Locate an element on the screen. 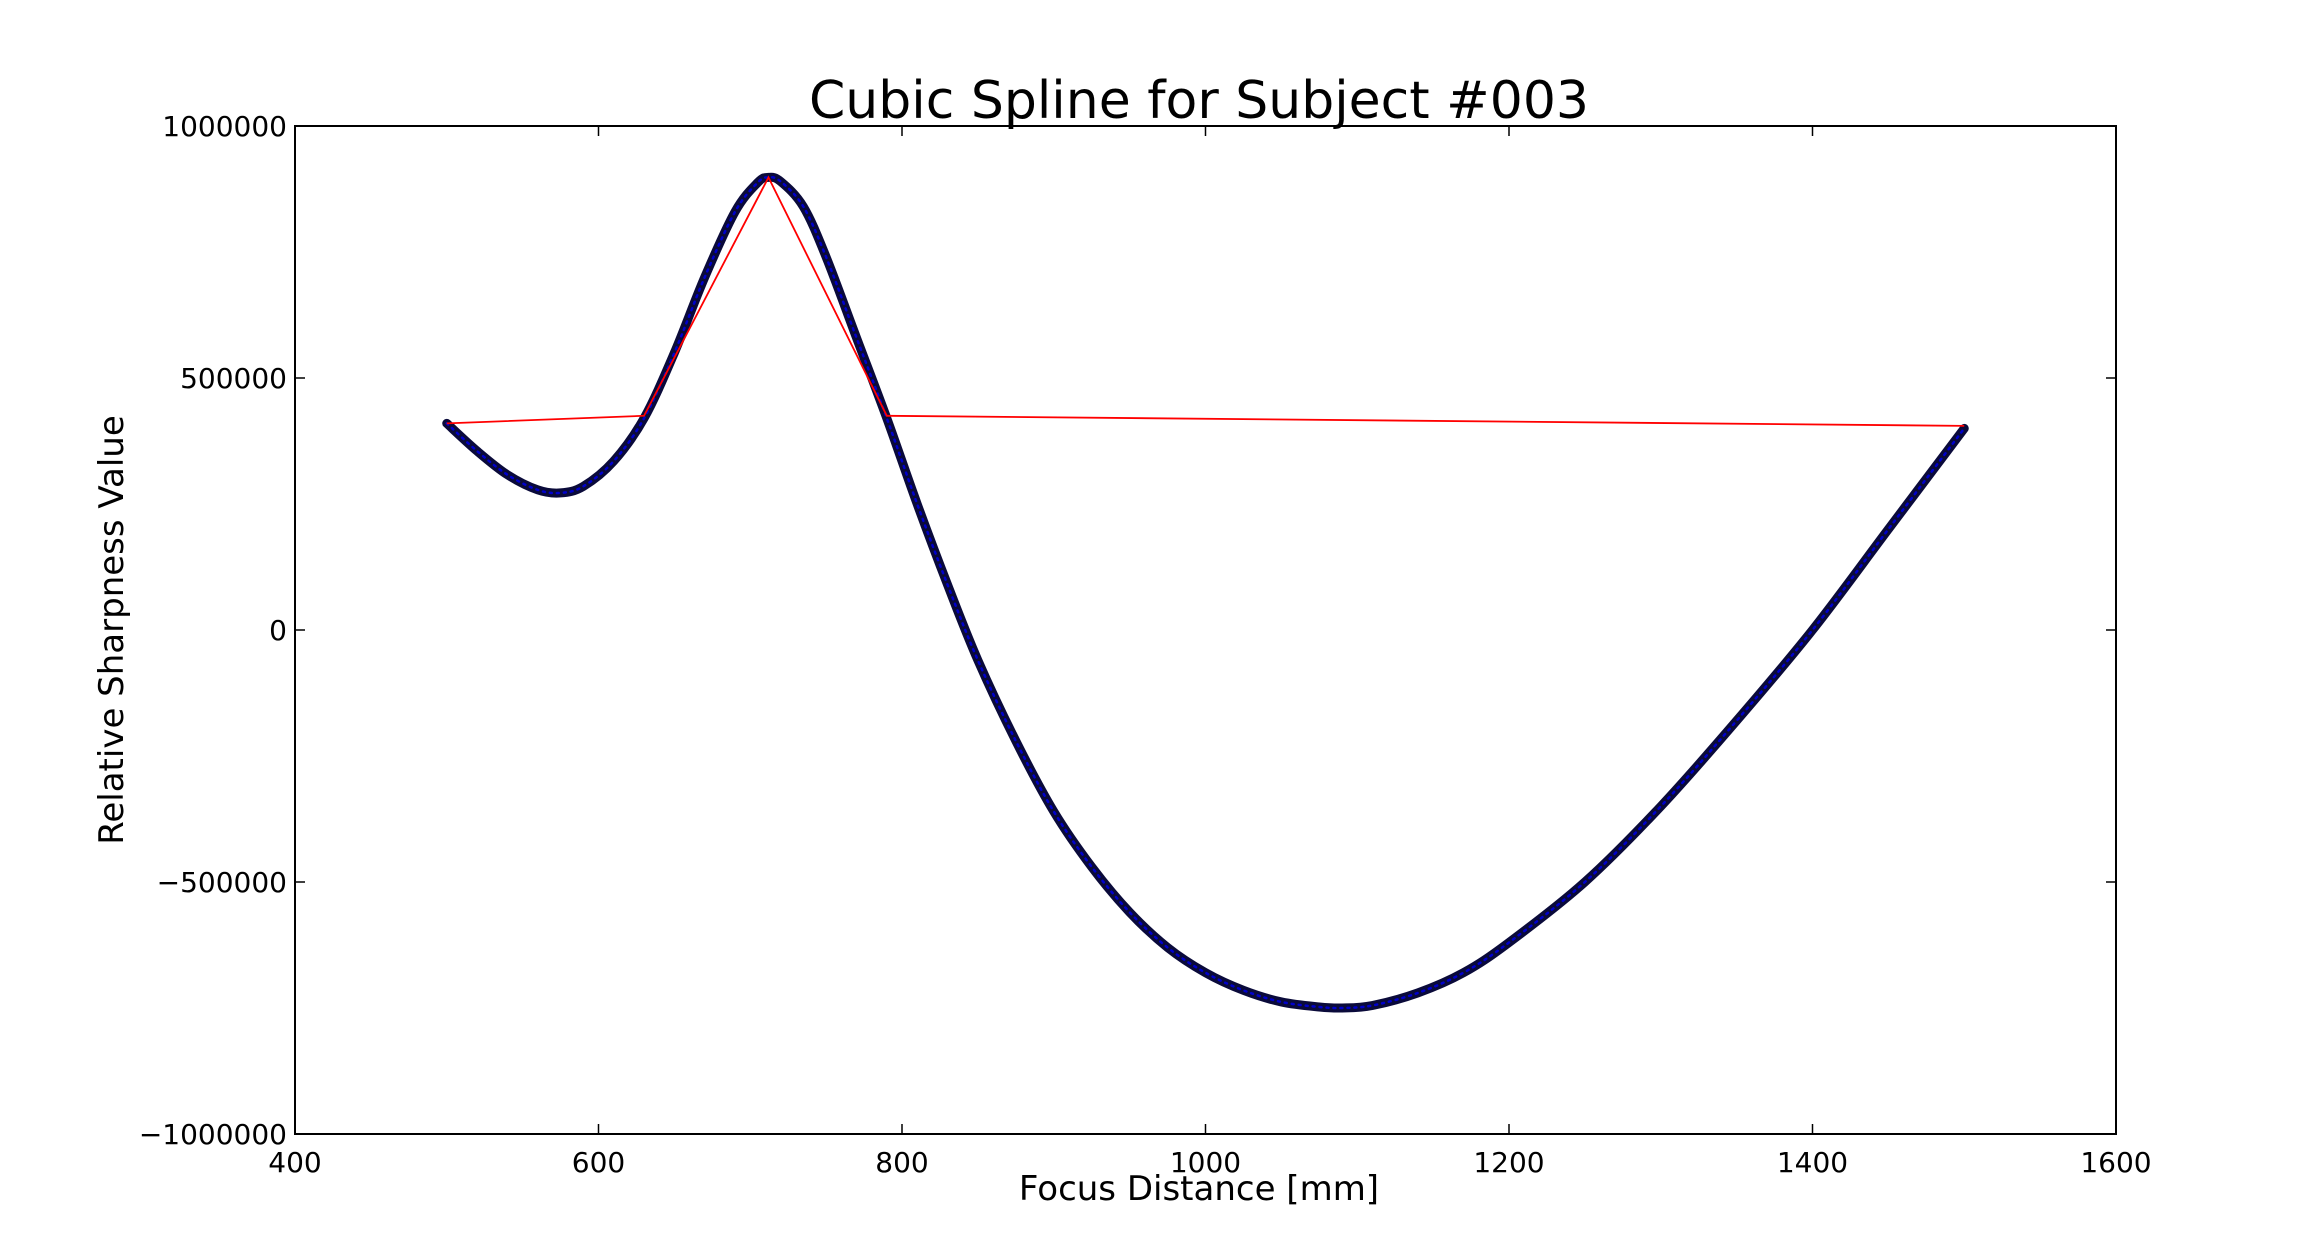  x-tick-label: 1400 is located at coordinates (1812, 1162).